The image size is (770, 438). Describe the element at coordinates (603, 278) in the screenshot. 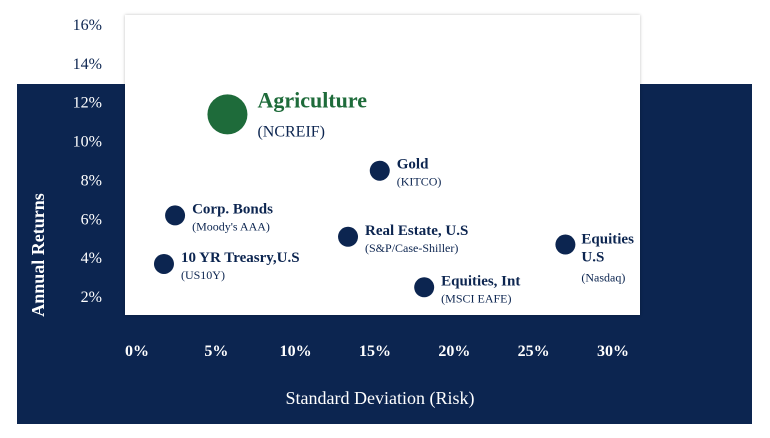

I see `point-sublabel: (Nasdaq)` at that location.